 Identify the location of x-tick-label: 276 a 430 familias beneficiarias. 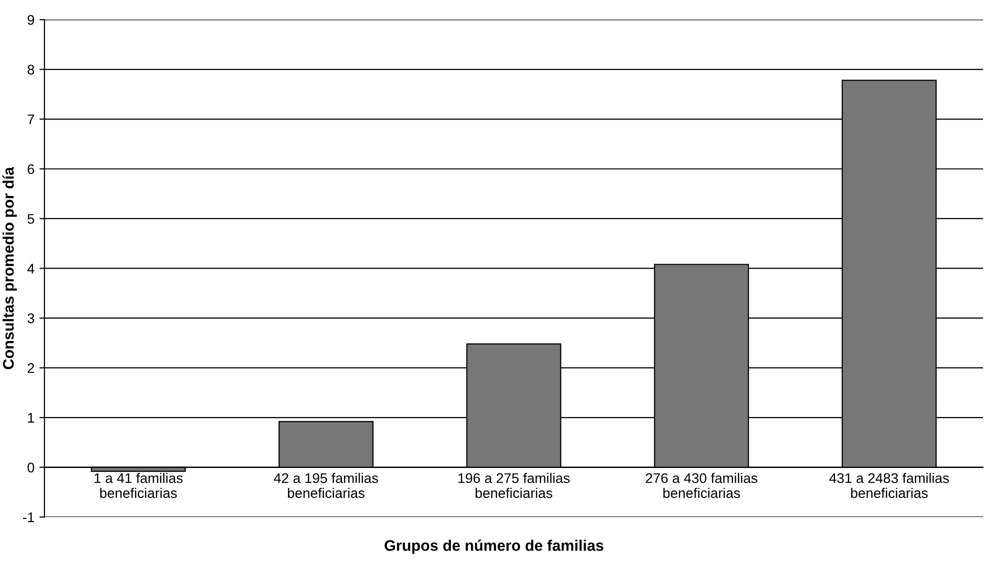
(702, 485).